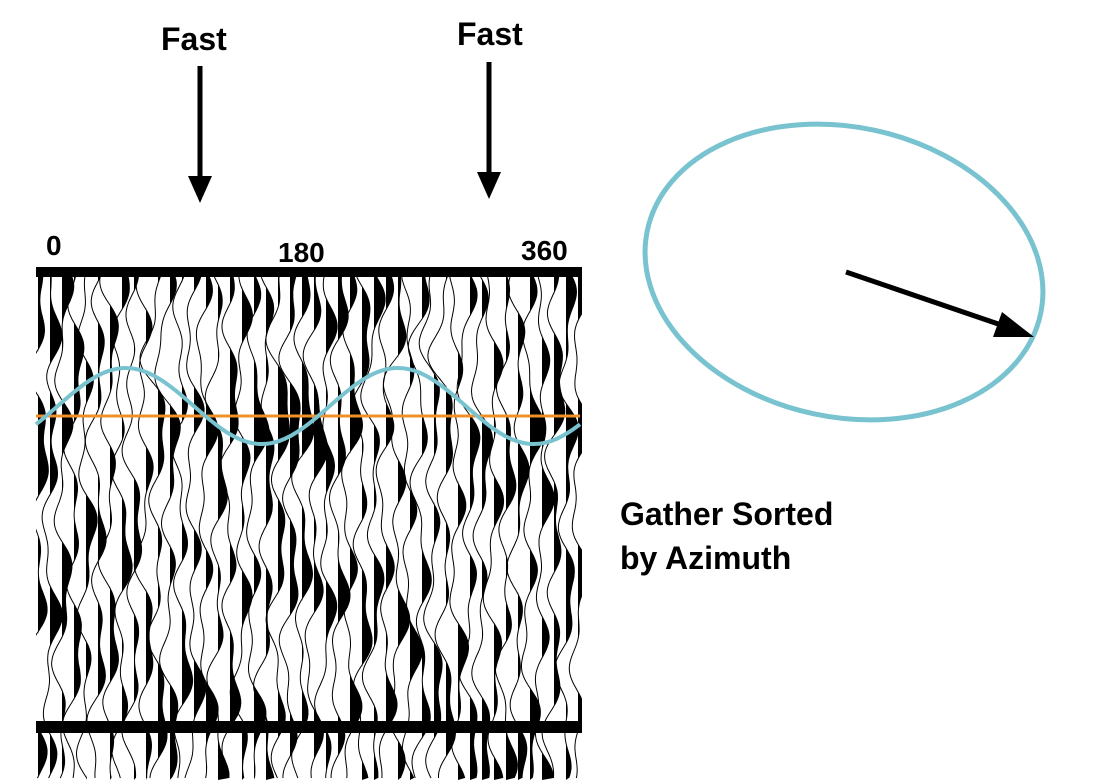 The image size is (1100, 780). I want to click on gather-bottom-bar, so click(309, 727).